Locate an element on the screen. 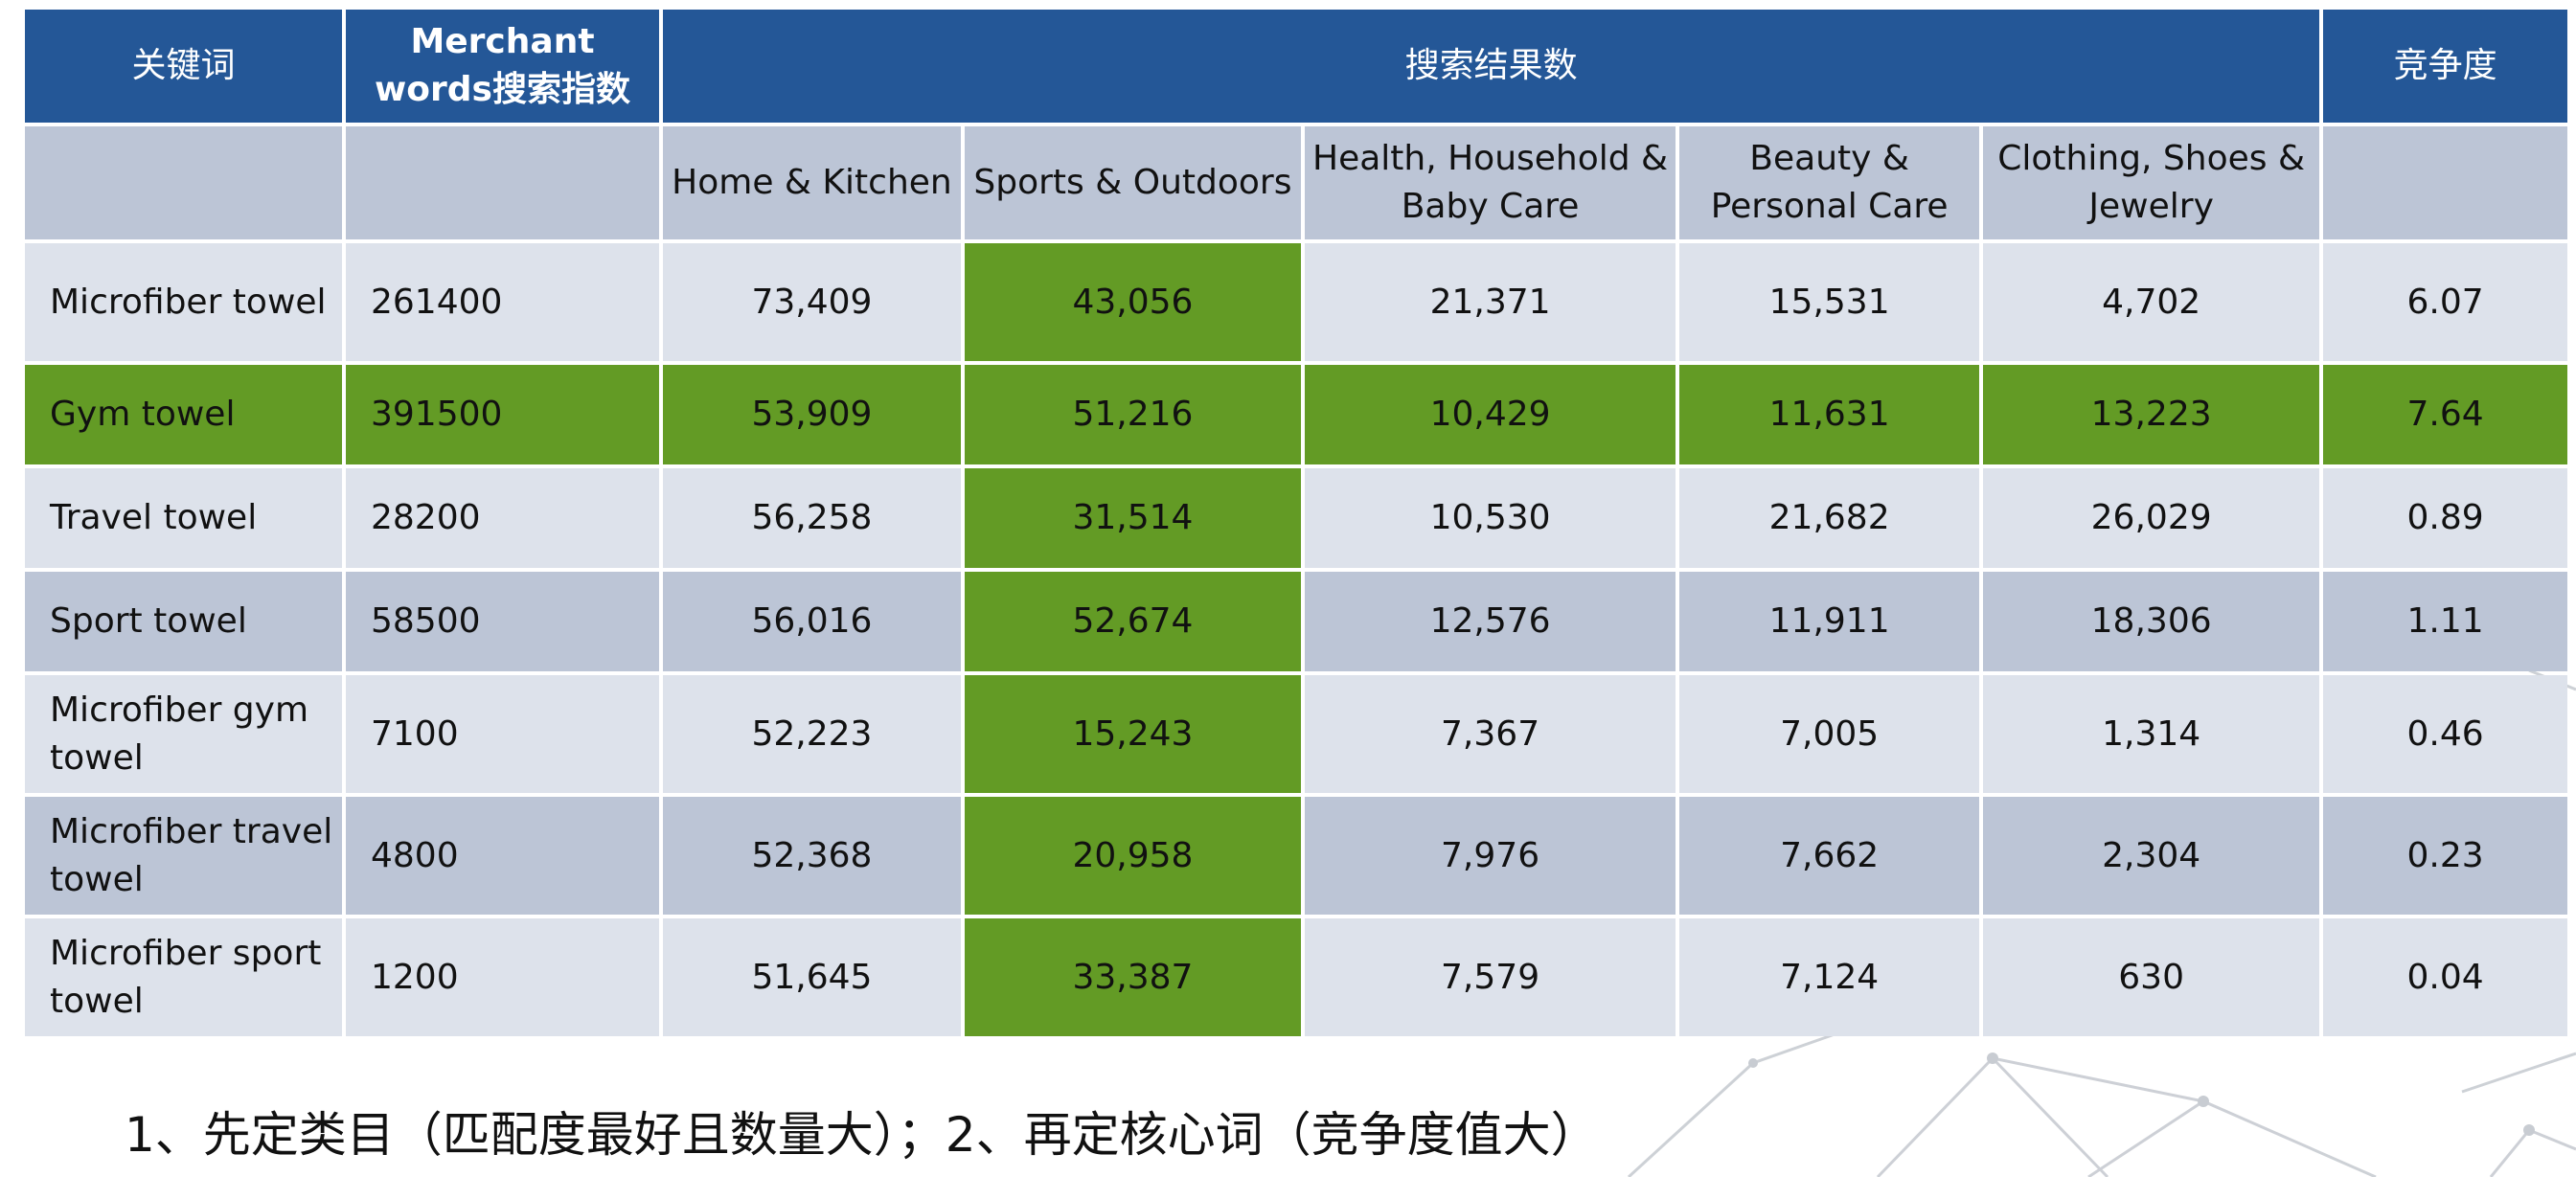 This screenshot has height=1177, width=2576. value-cell: 13,223 is located at coordinates (2151, 414).